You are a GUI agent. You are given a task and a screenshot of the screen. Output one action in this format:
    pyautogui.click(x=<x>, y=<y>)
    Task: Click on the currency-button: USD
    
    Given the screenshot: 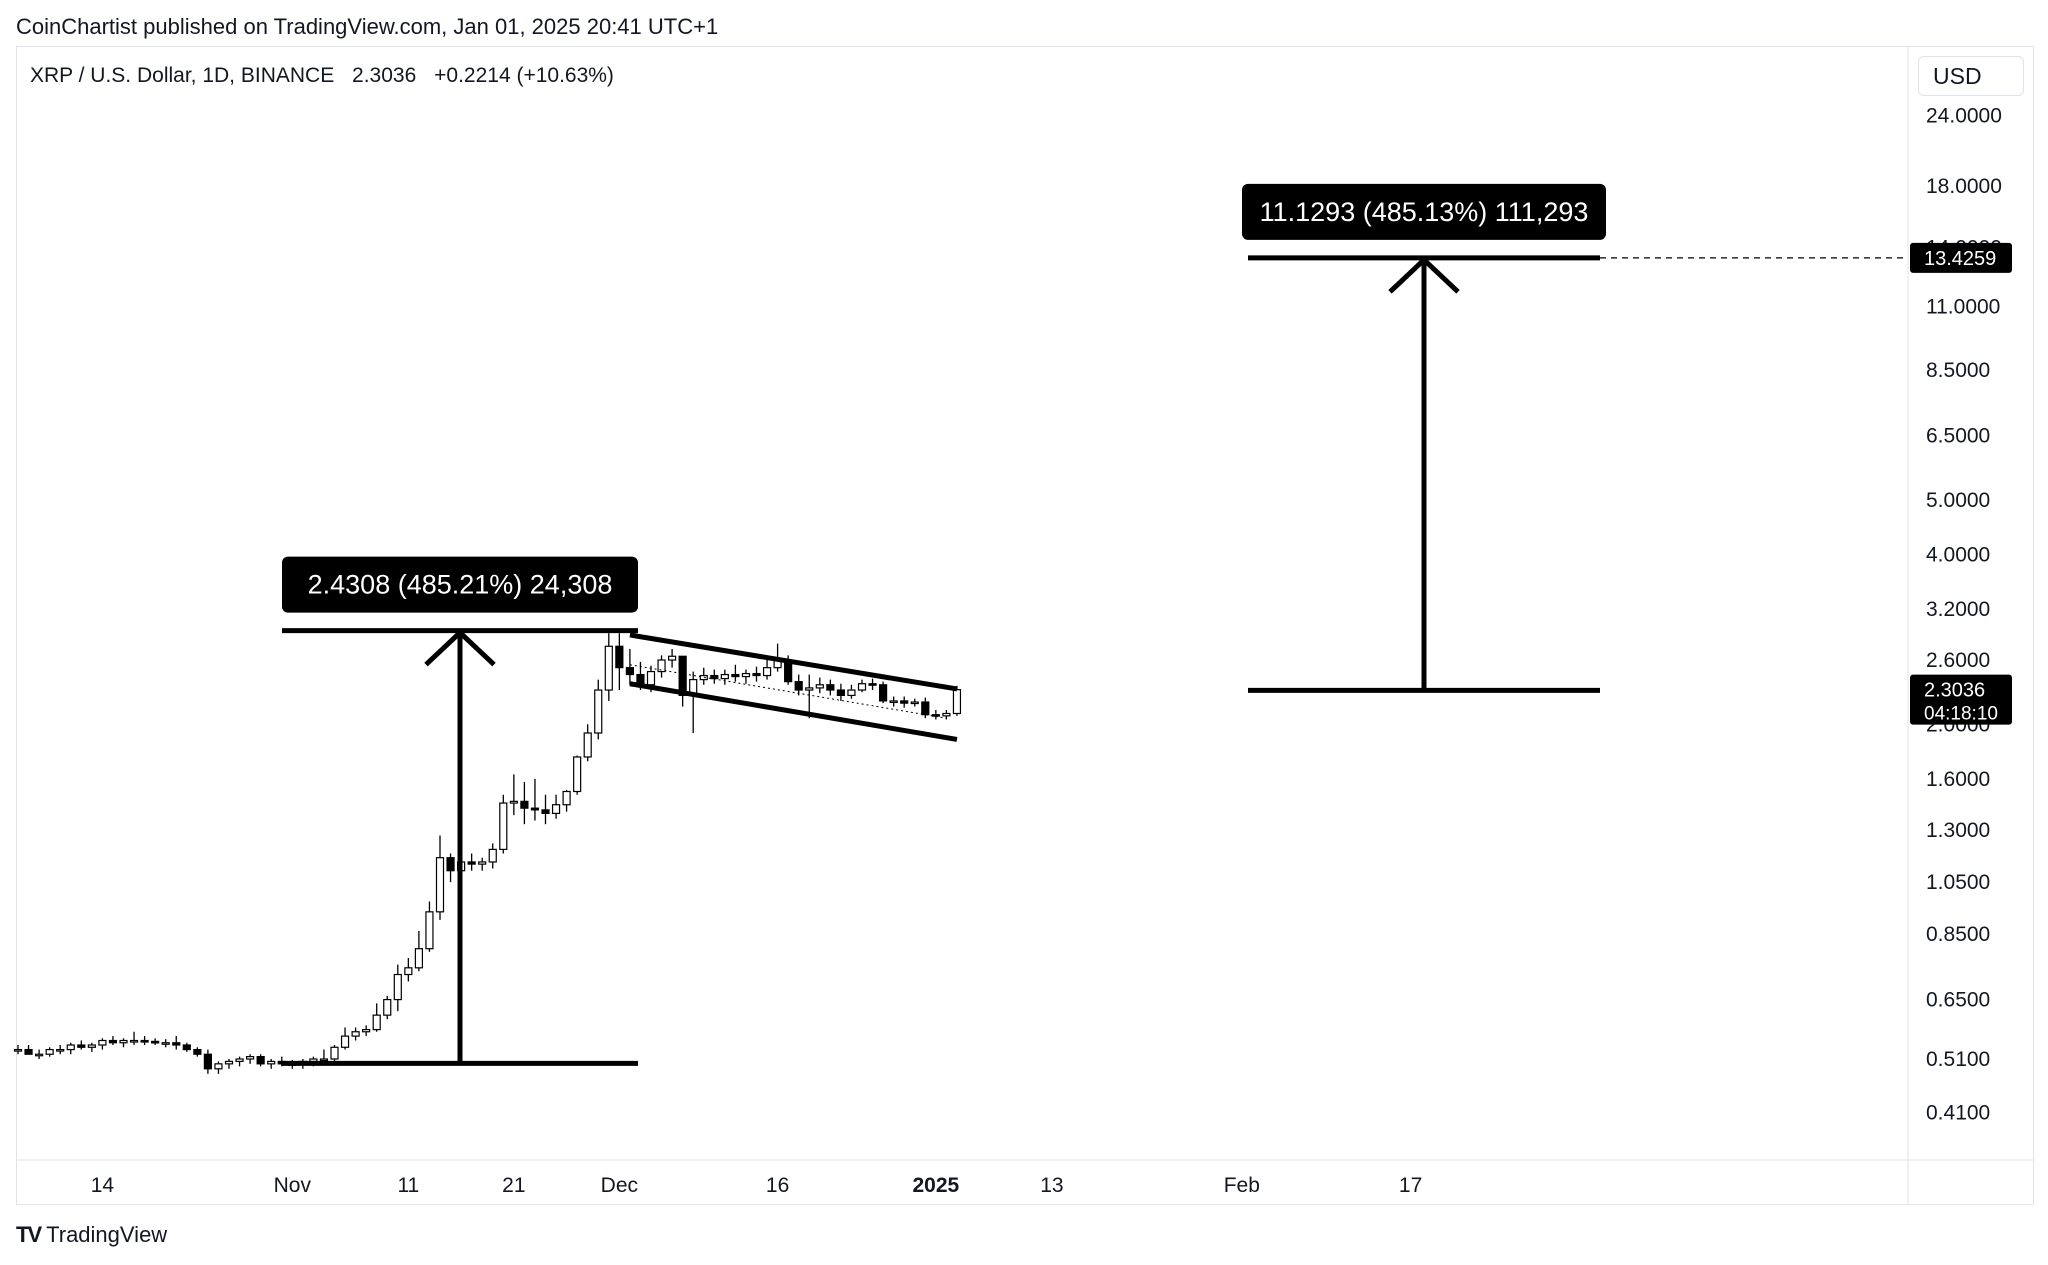 What is the action you would take?
    pyautogui.click(x=1971, y=76)
    